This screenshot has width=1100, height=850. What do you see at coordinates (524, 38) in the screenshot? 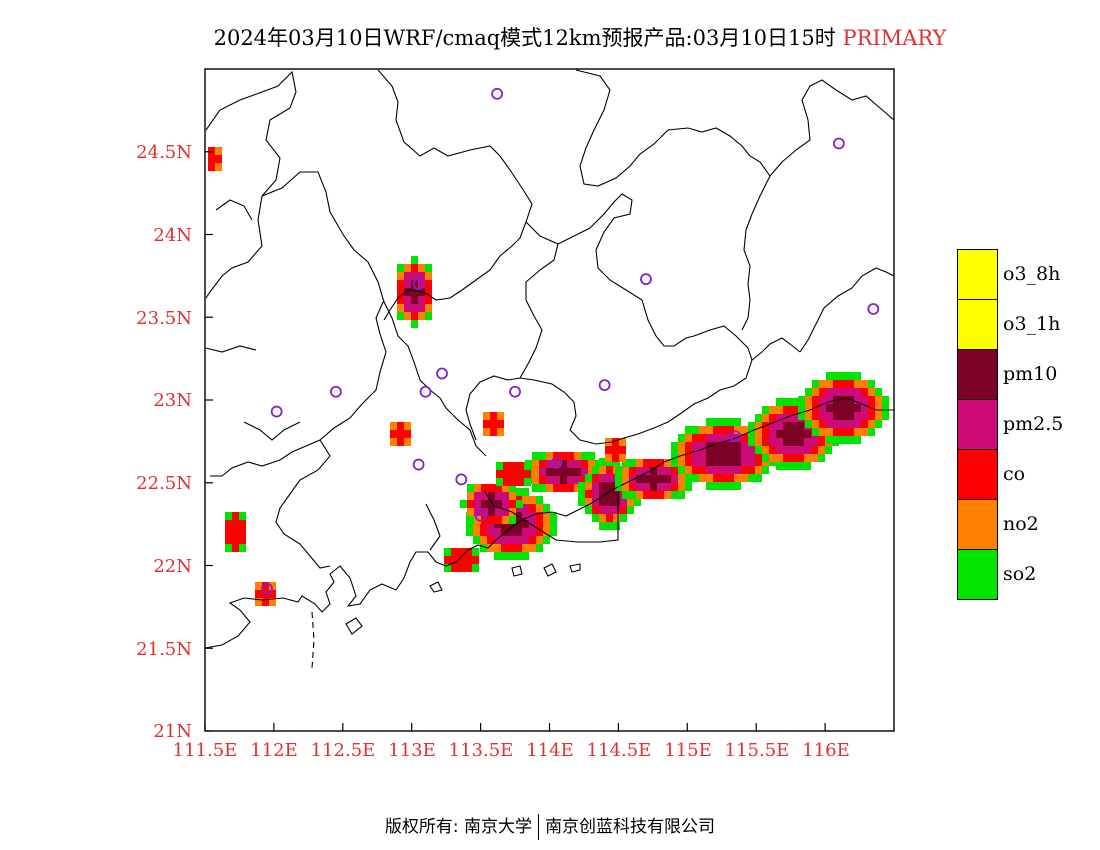
I see `title-text: 2024年03月10日WRF/cmaq模式12km预报产品:03月10日15时` at bounding box center [524, 38].